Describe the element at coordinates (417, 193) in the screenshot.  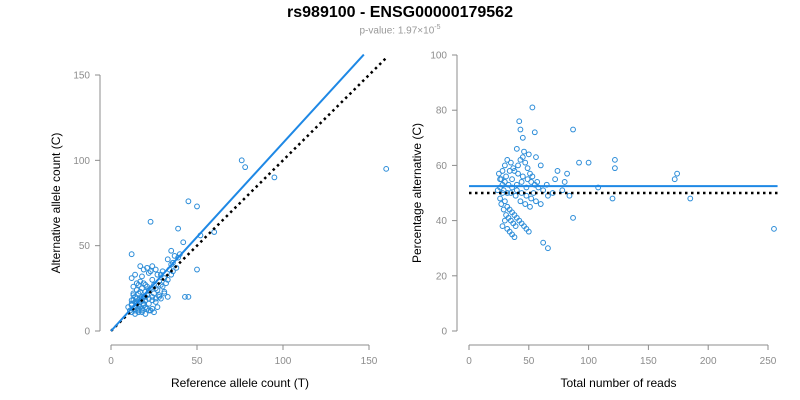
I see `y-axis-title: Percentage alternative (C)` at that location.